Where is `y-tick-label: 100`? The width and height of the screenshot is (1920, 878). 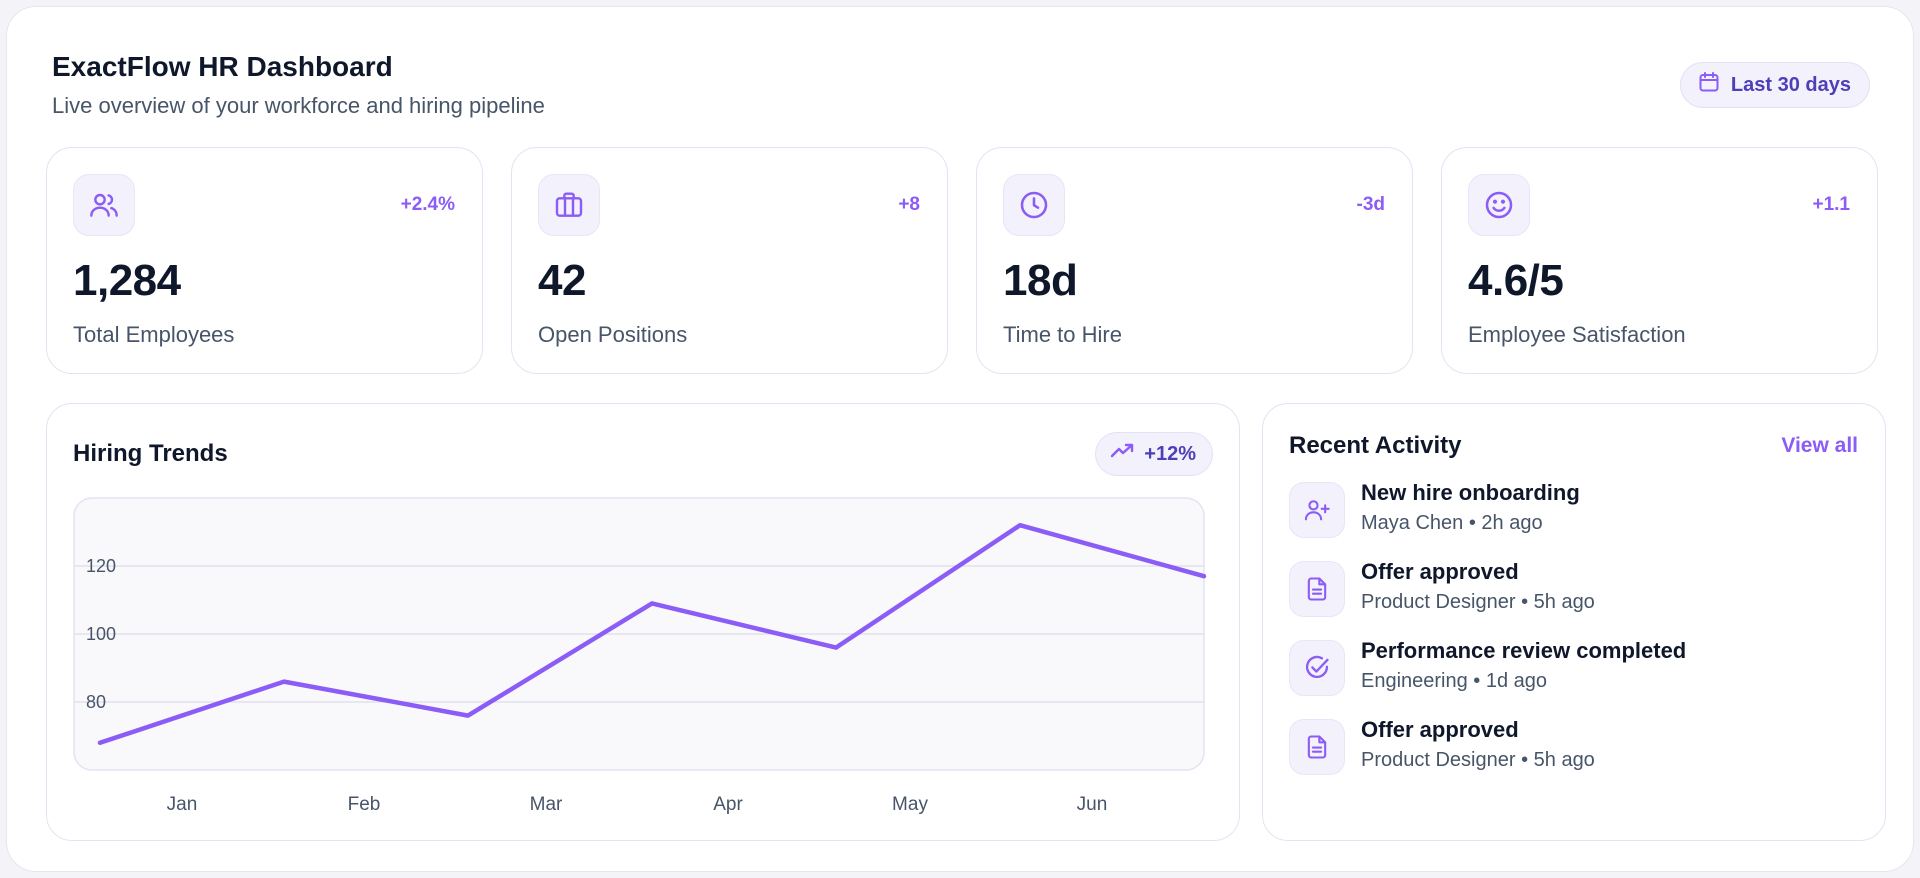
y-tick-label: 100 is located at coordinates (101, 634).